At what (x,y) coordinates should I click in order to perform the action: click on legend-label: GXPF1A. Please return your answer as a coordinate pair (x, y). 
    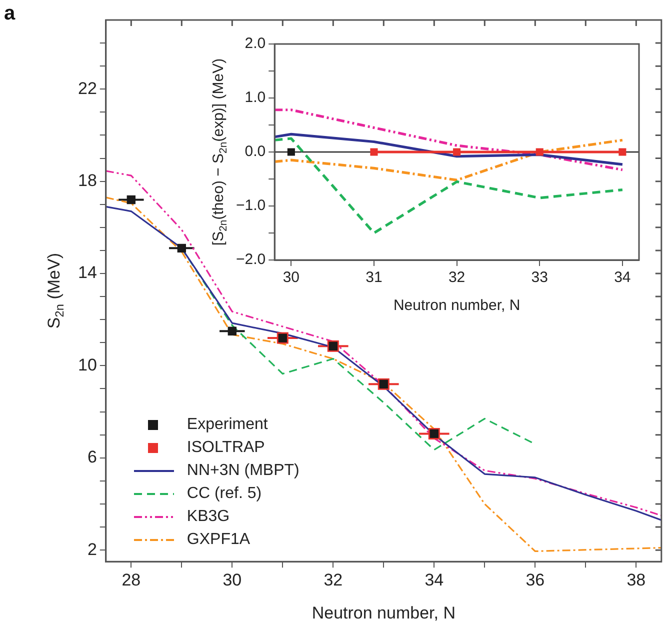
    Looking at the image, I should click on (218, 540).